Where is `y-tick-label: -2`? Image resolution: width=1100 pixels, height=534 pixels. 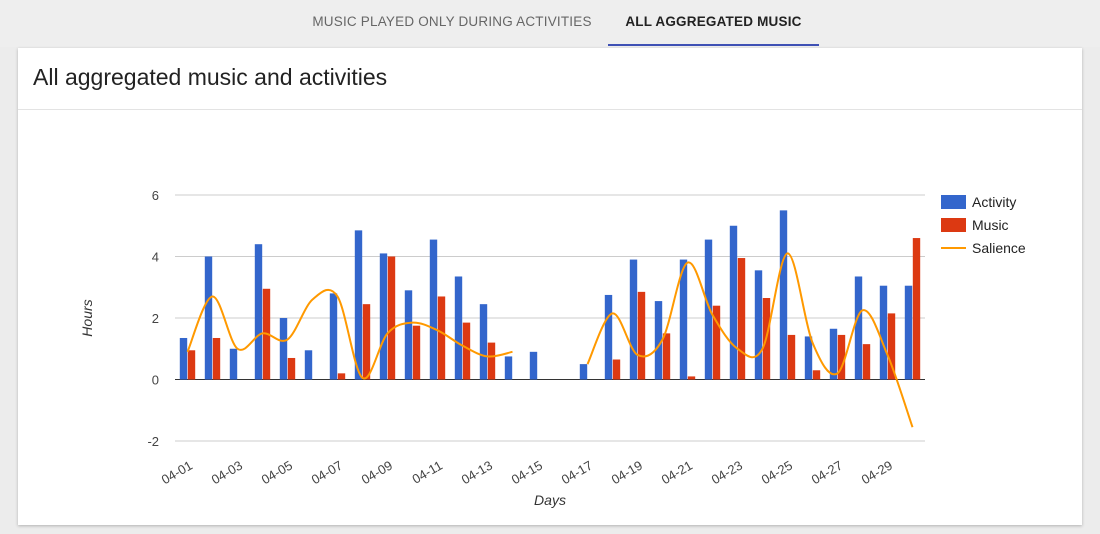
y-tick-label: -2 is located at coordinates (153, 441).